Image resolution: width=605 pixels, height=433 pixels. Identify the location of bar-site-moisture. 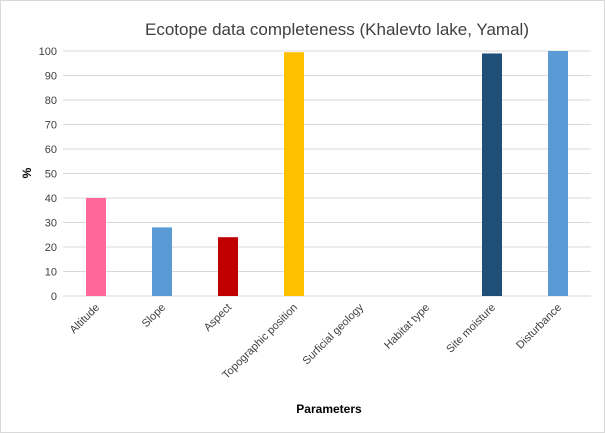
(492, 175).